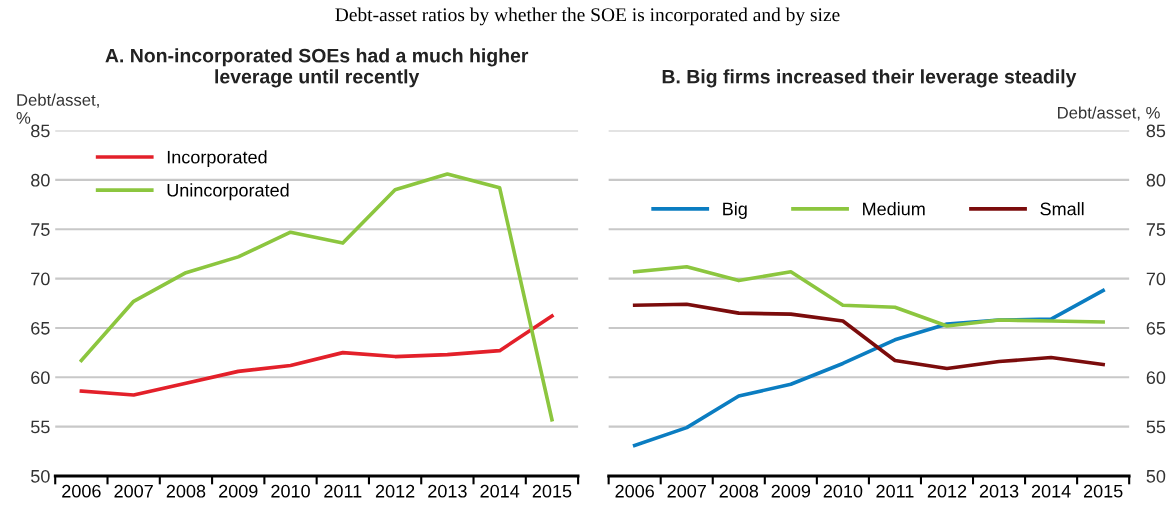  Describe the element at coordinates (217, 159) in the screenshot. I see `legend-label: Incorporated` at that location.